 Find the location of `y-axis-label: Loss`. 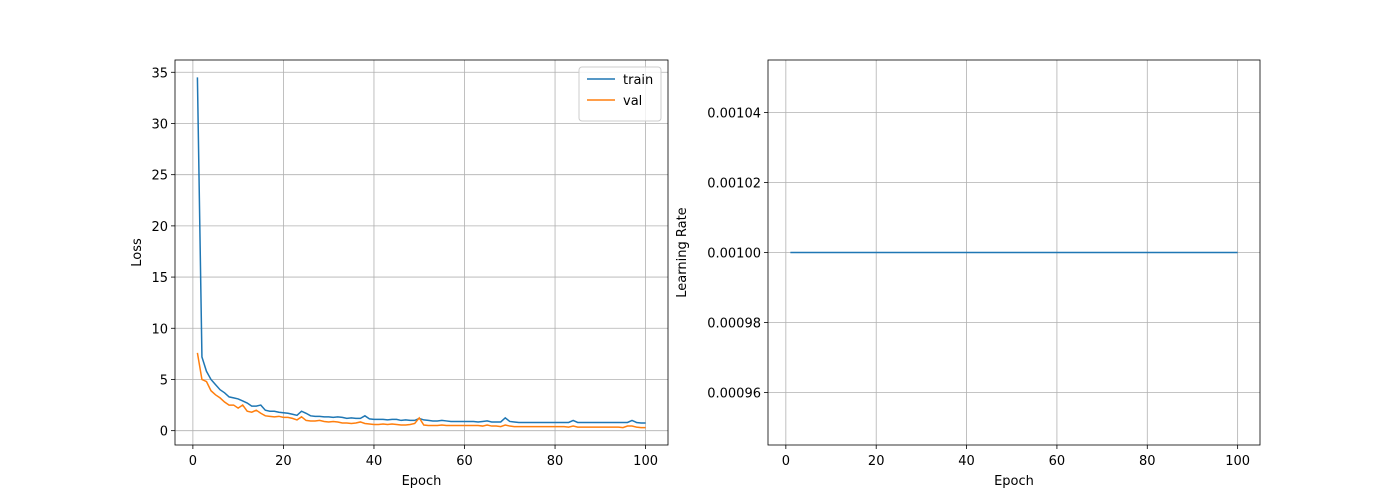

y-axis-label: Loss is located at coordinates (137, 252).